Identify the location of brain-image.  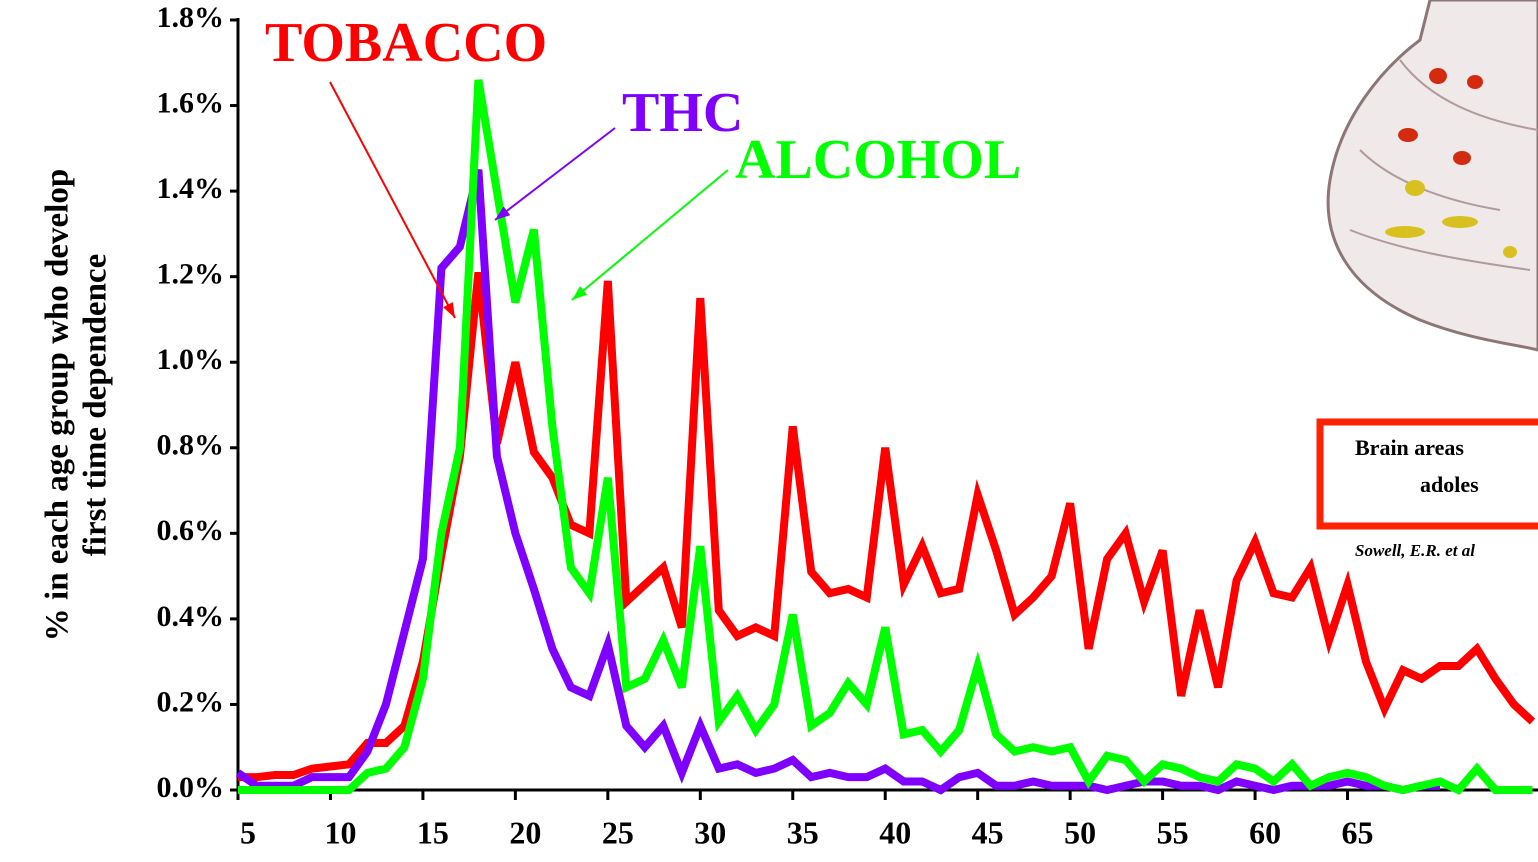
(1432, 176).